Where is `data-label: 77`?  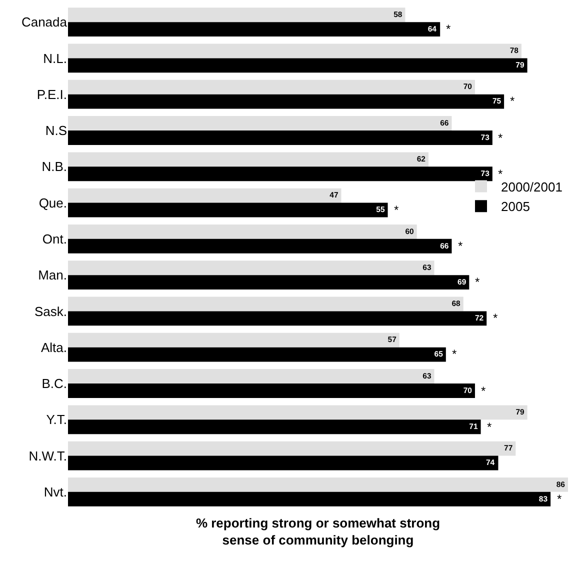
data-label: 77 is located at coordinates (508, 448).